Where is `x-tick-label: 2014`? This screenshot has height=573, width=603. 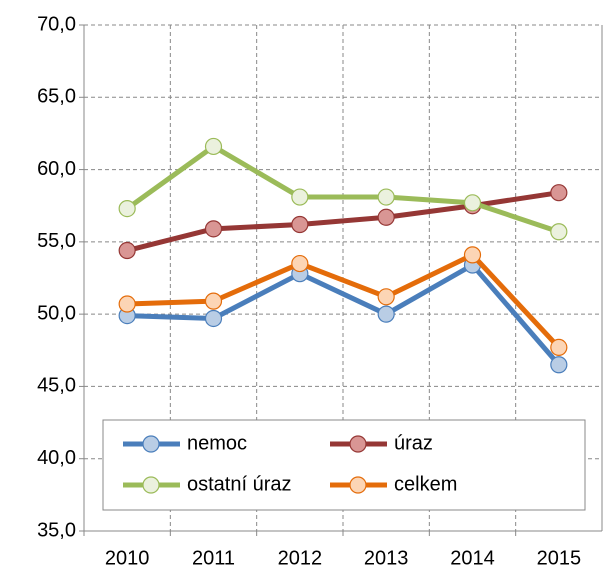 x-tick-label: 2014 is located at coordinates (472, 558).